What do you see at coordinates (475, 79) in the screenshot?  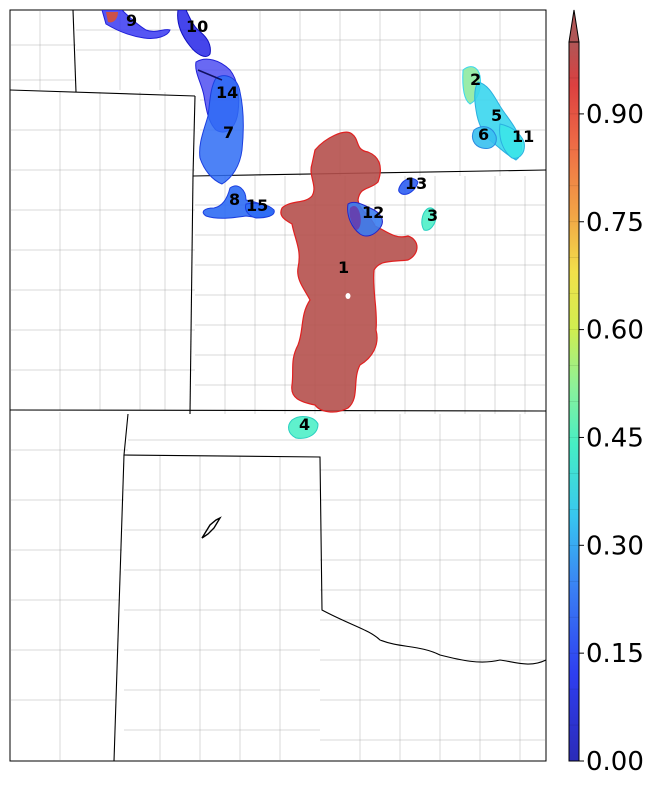 I see `label-2: 2` at bounding box center [475, 79].